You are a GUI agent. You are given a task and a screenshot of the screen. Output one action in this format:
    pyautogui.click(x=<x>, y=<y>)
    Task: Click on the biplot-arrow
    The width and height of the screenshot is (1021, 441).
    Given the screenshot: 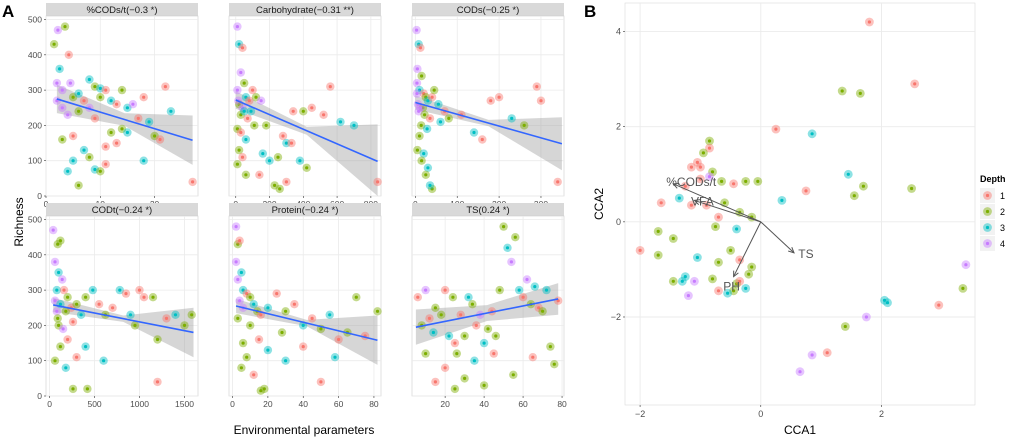 What is the action you would take?
    pyautogui.click(x=717, y=203)
    